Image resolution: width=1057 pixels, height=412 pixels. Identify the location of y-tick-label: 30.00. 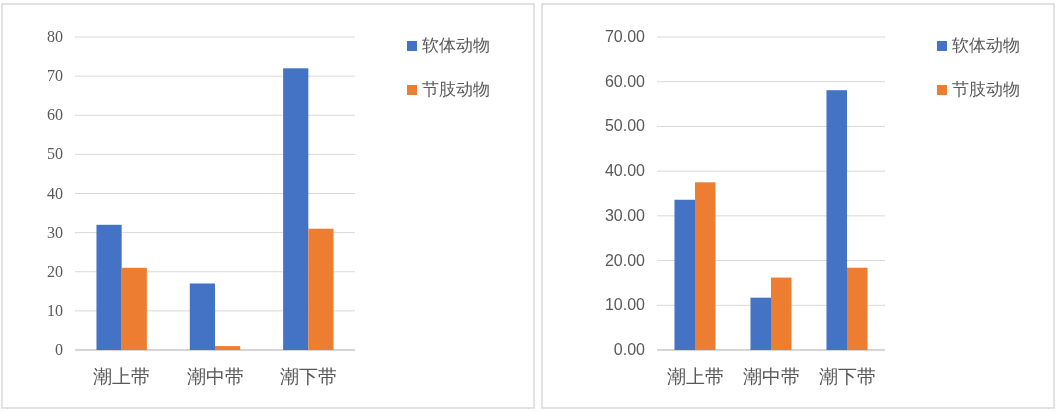
(625, 215).